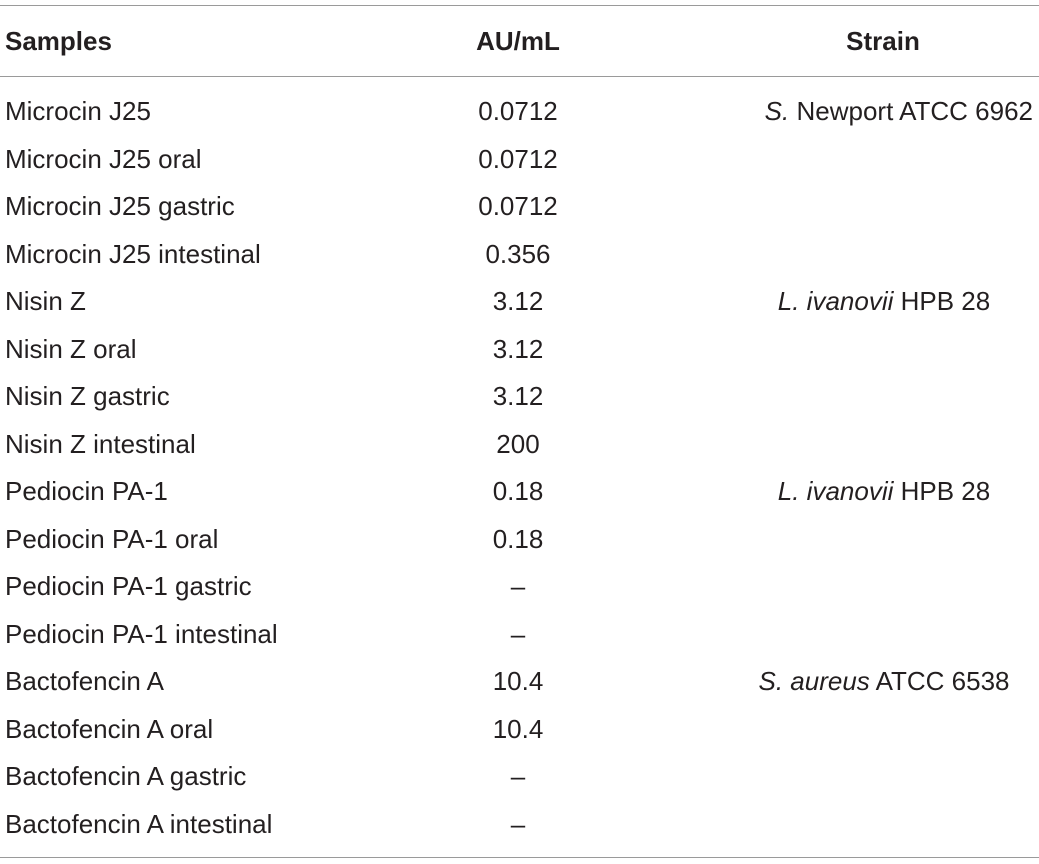 The image size is (1039, 864). Describe the element at coordinates (120, 206) in the screenshot. I see `cell-sample: Microcin J25 gastric` at that location.